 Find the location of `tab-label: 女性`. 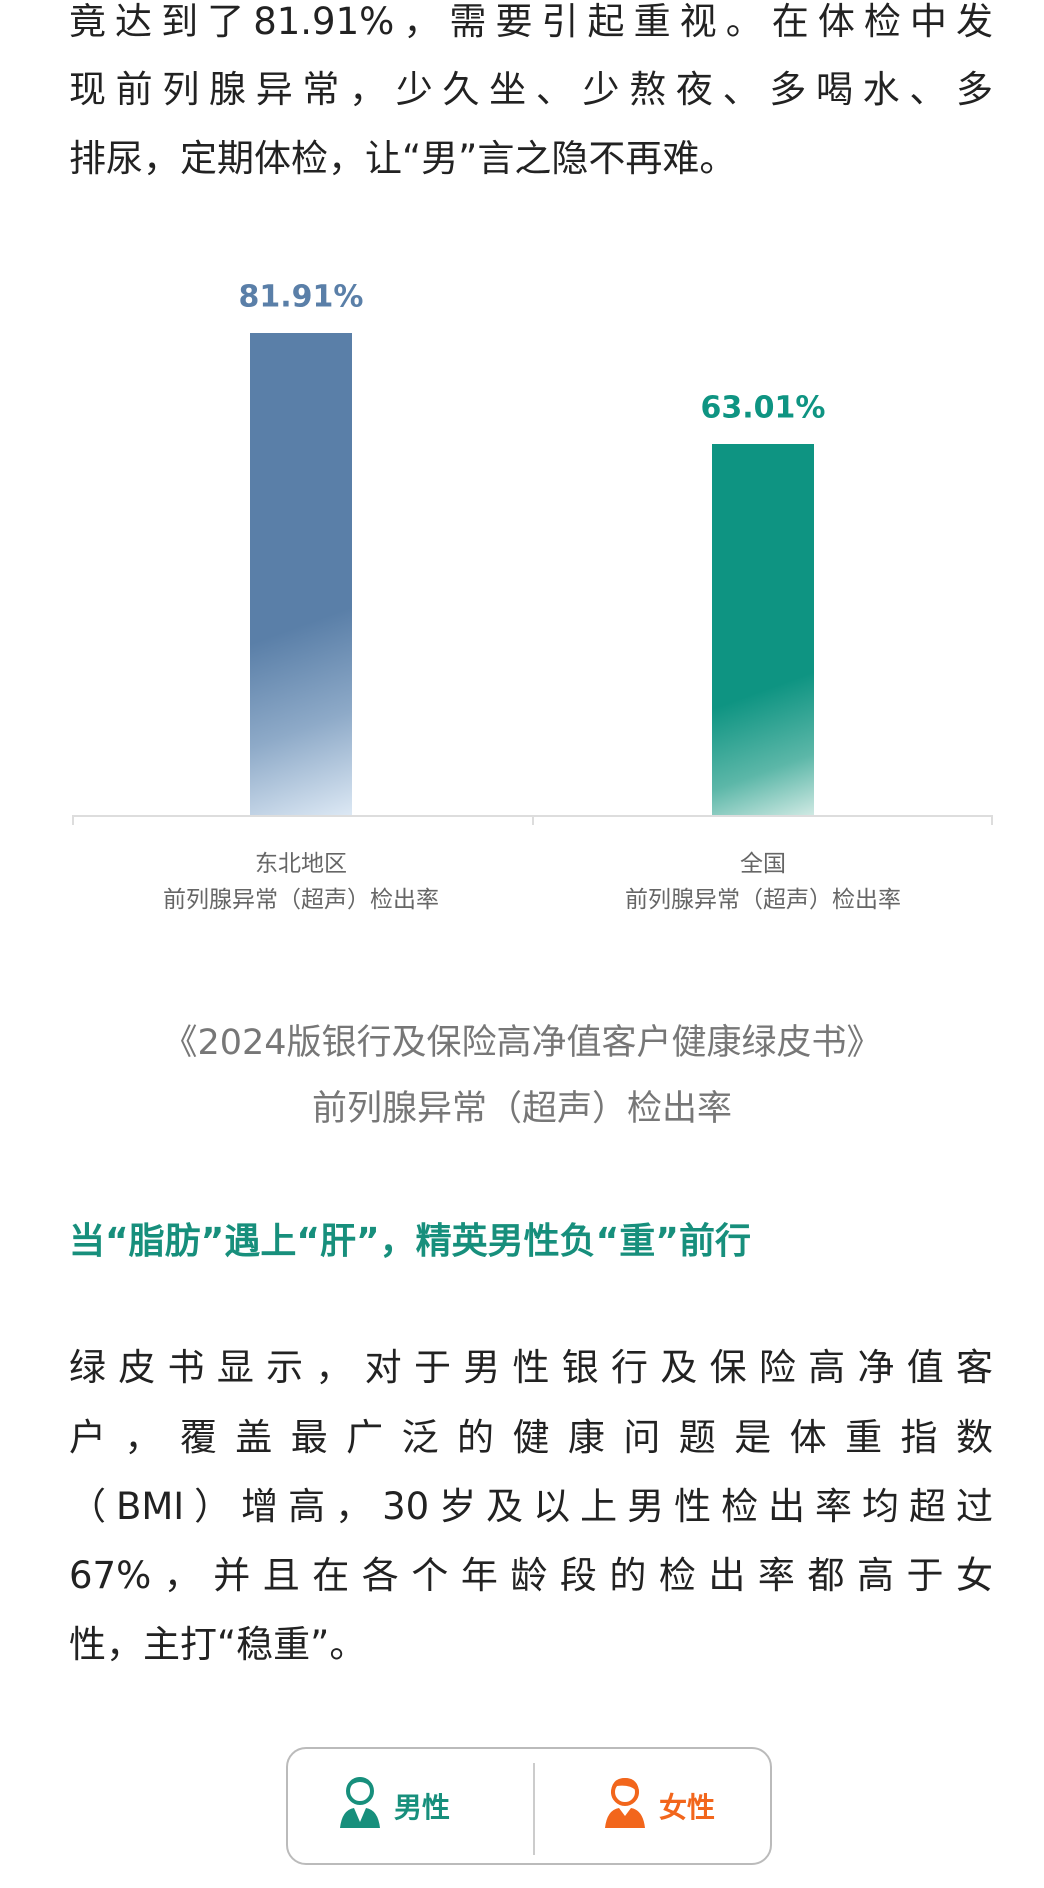

tab-label: 女性 is located at coordinates (687, 1807).